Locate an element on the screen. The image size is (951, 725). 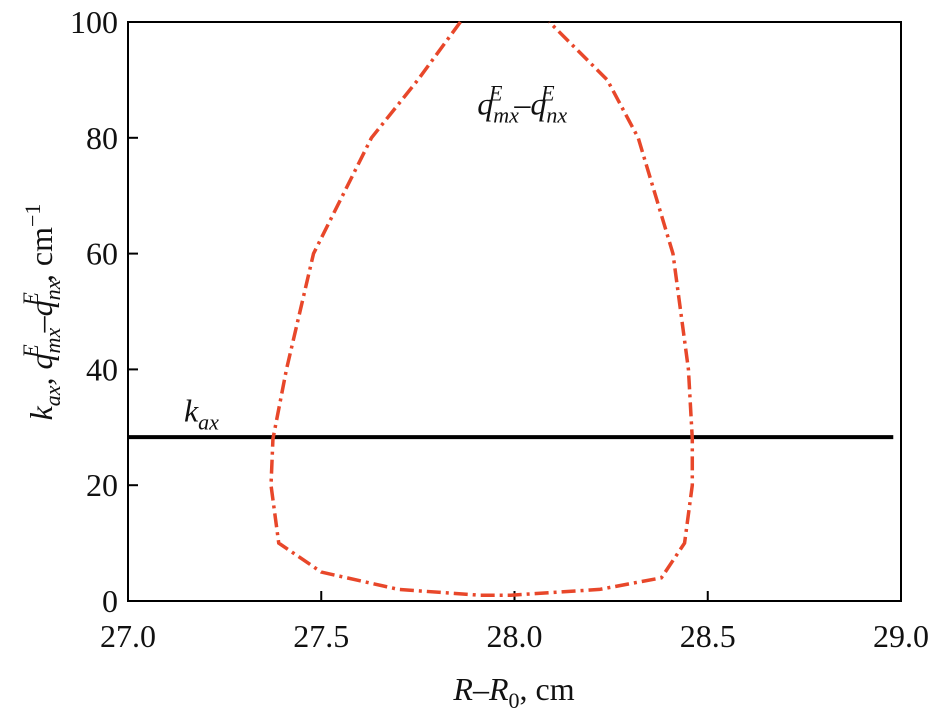
annotation-part: ax is located at coordinates (208, 422).